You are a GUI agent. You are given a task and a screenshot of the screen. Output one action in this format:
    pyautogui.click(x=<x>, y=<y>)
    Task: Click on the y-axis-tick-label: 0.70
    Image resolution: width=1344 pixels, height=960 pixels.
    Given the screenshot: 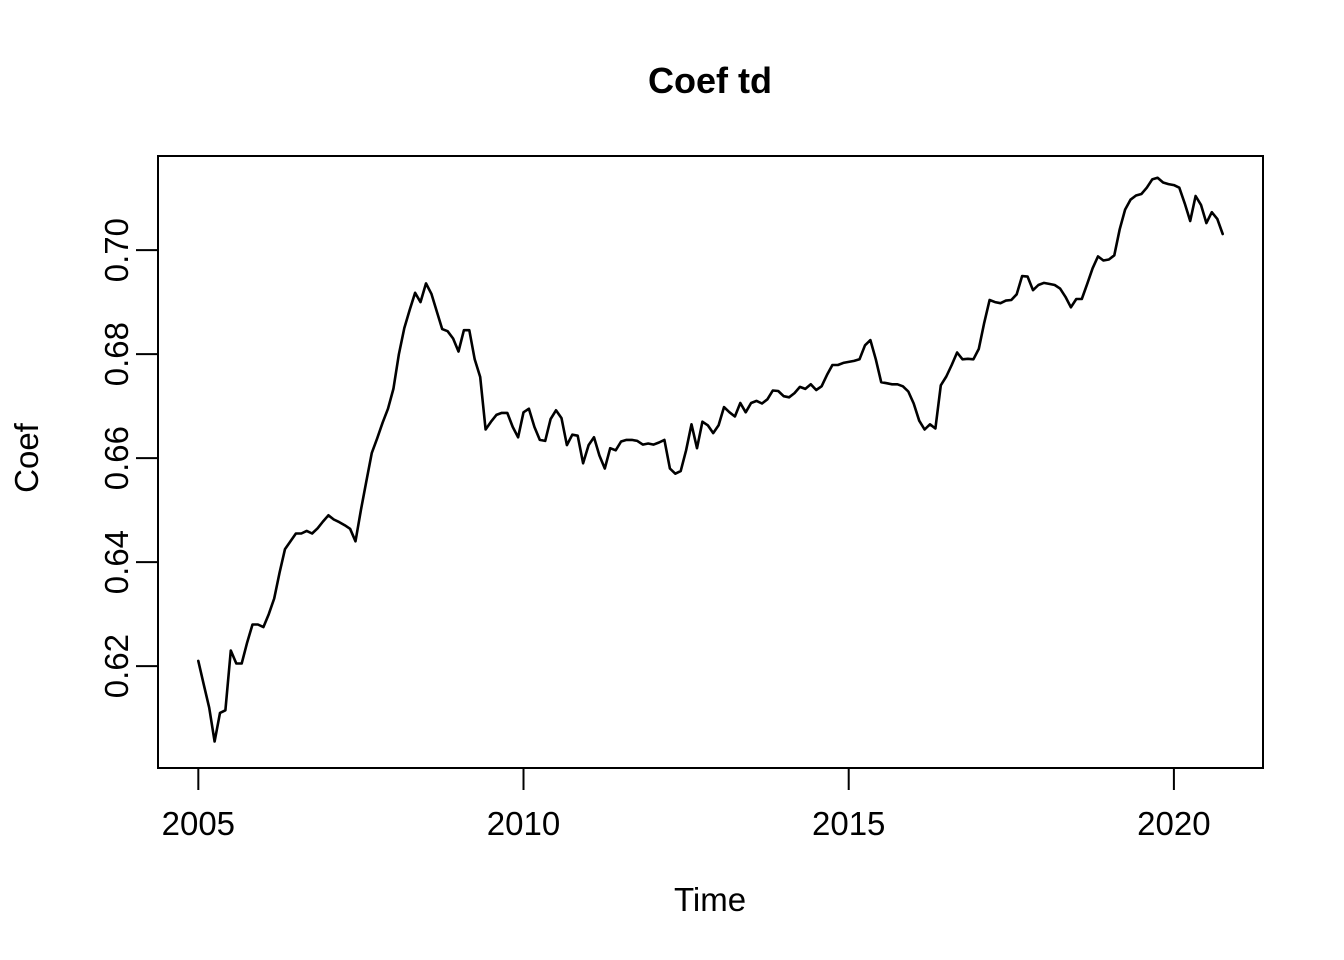 What is the action you would take?
    pyautogui.click(x=116, y=250)
    